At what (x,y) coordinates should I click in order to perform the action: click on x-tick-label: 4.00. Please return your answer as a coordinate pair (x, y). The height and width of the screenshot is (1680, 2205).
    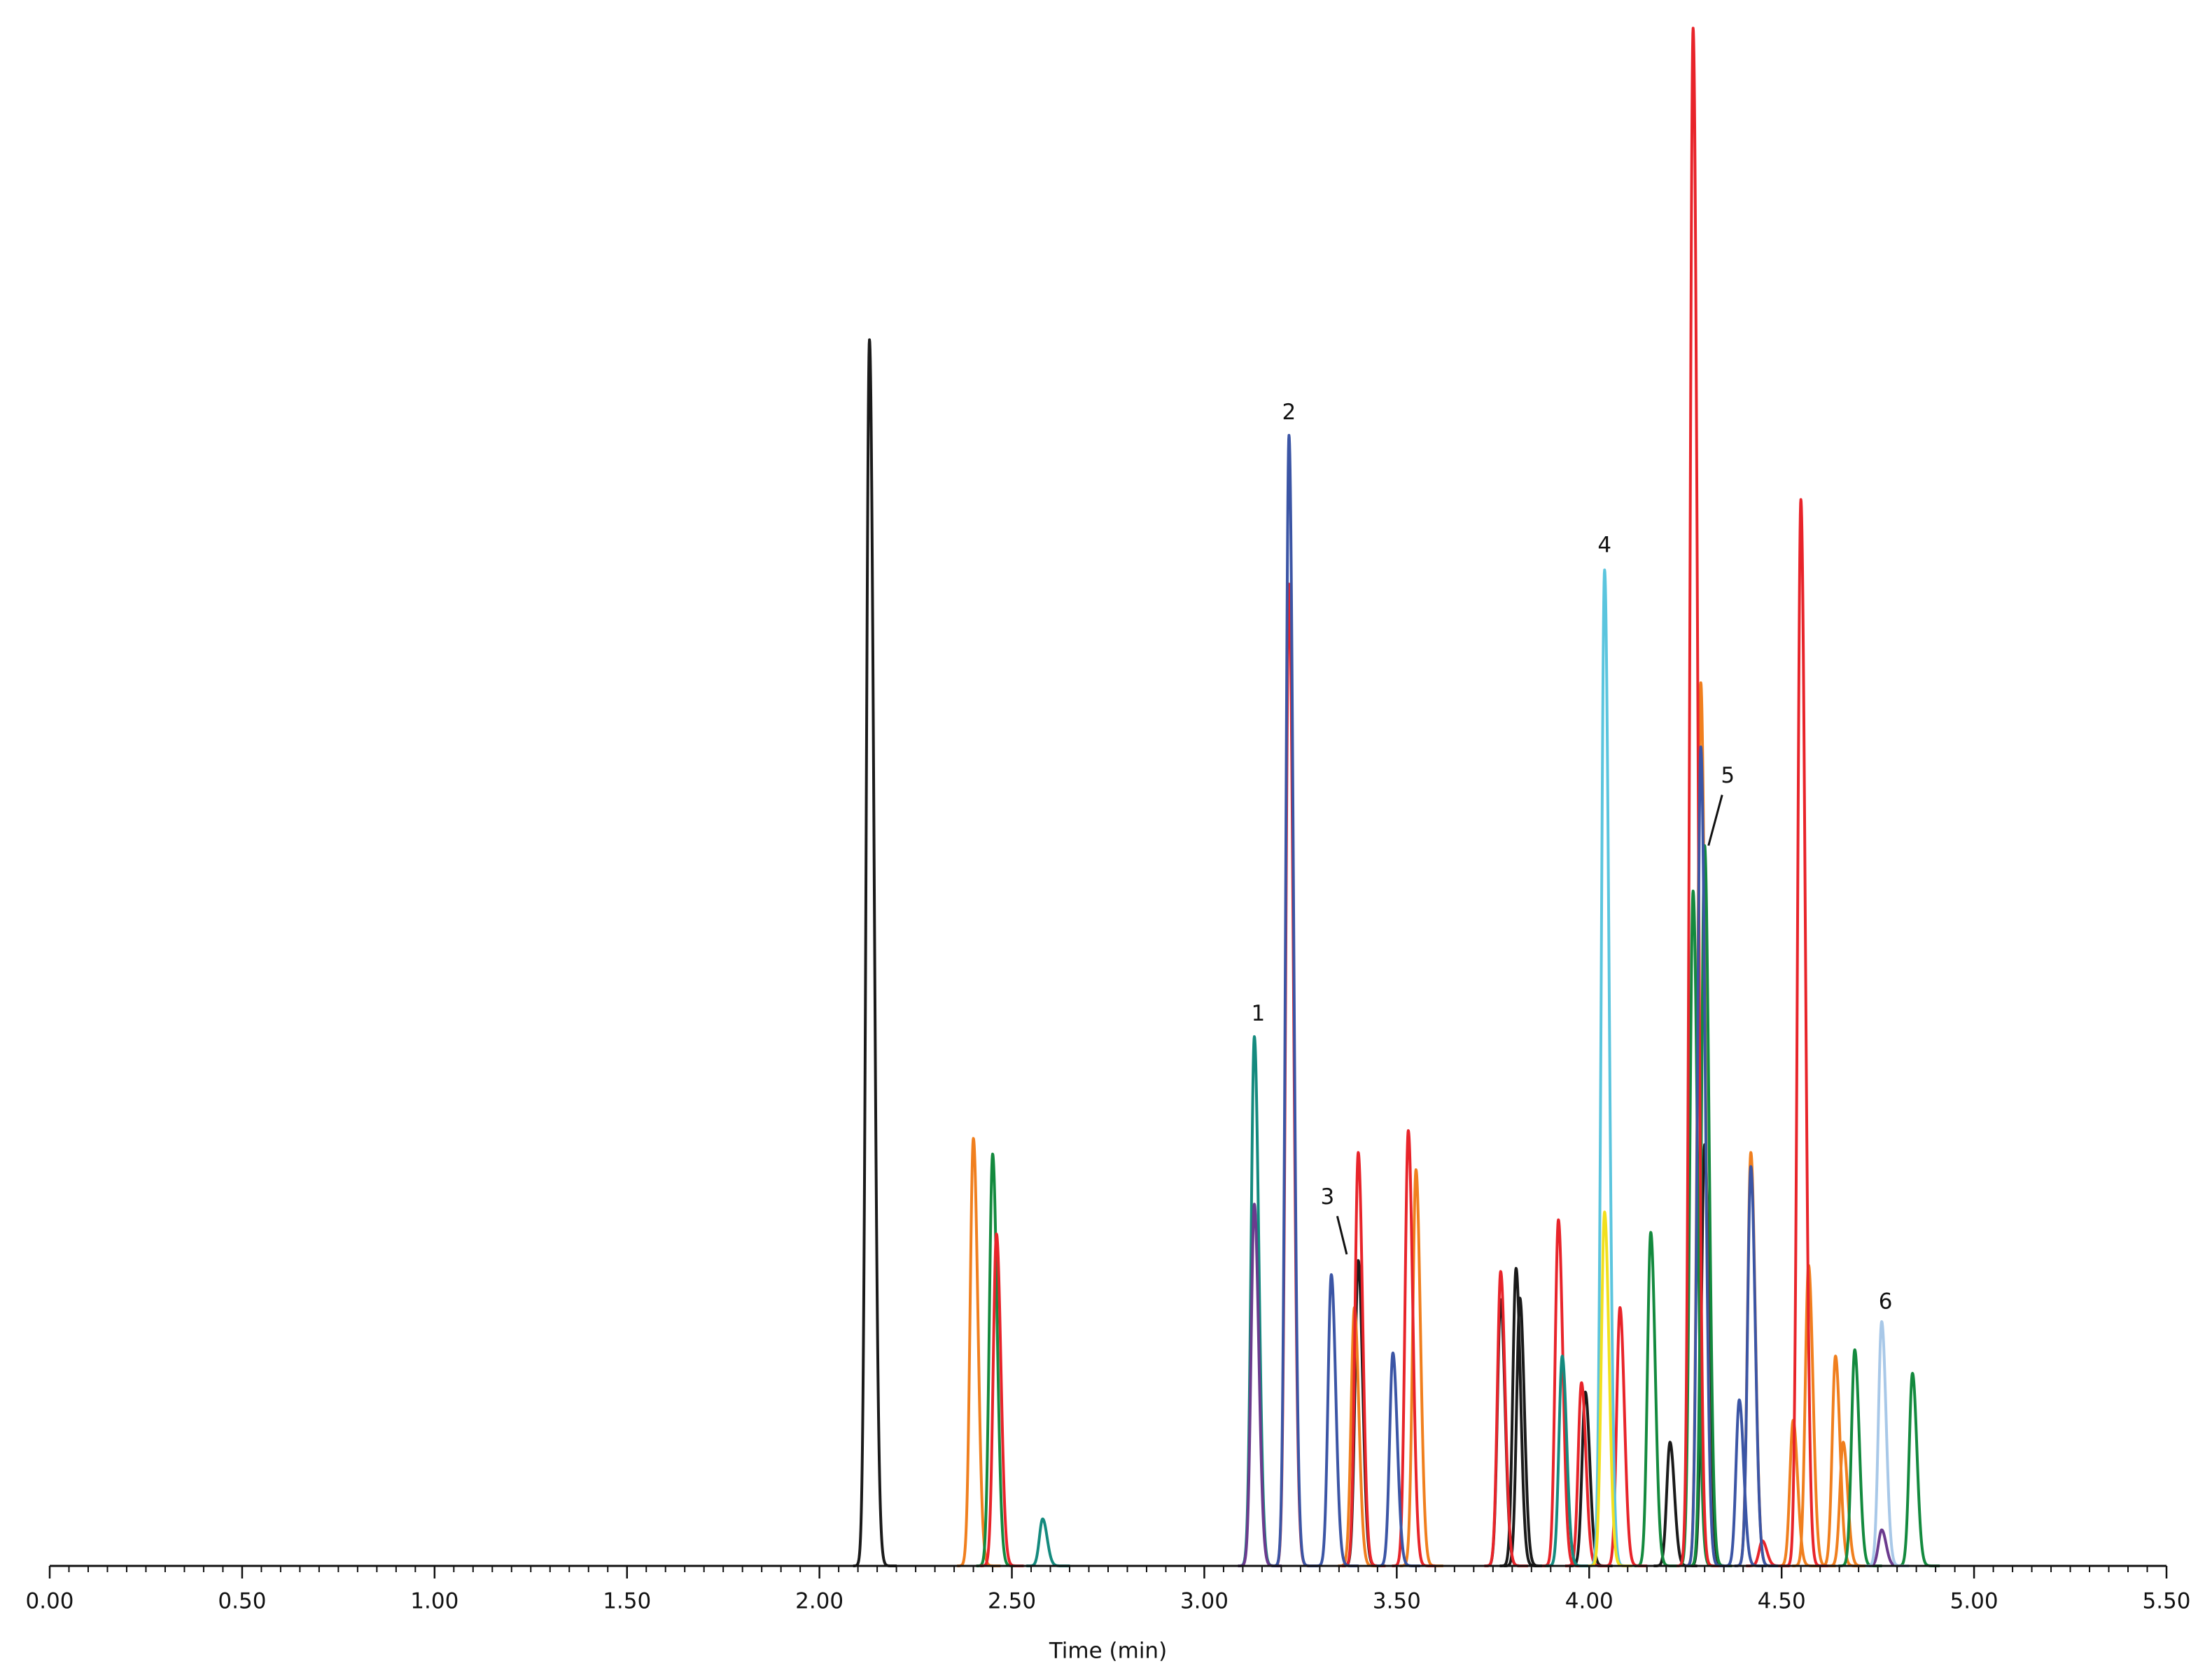
    Looking at the image, I should click on (1589, 1601).